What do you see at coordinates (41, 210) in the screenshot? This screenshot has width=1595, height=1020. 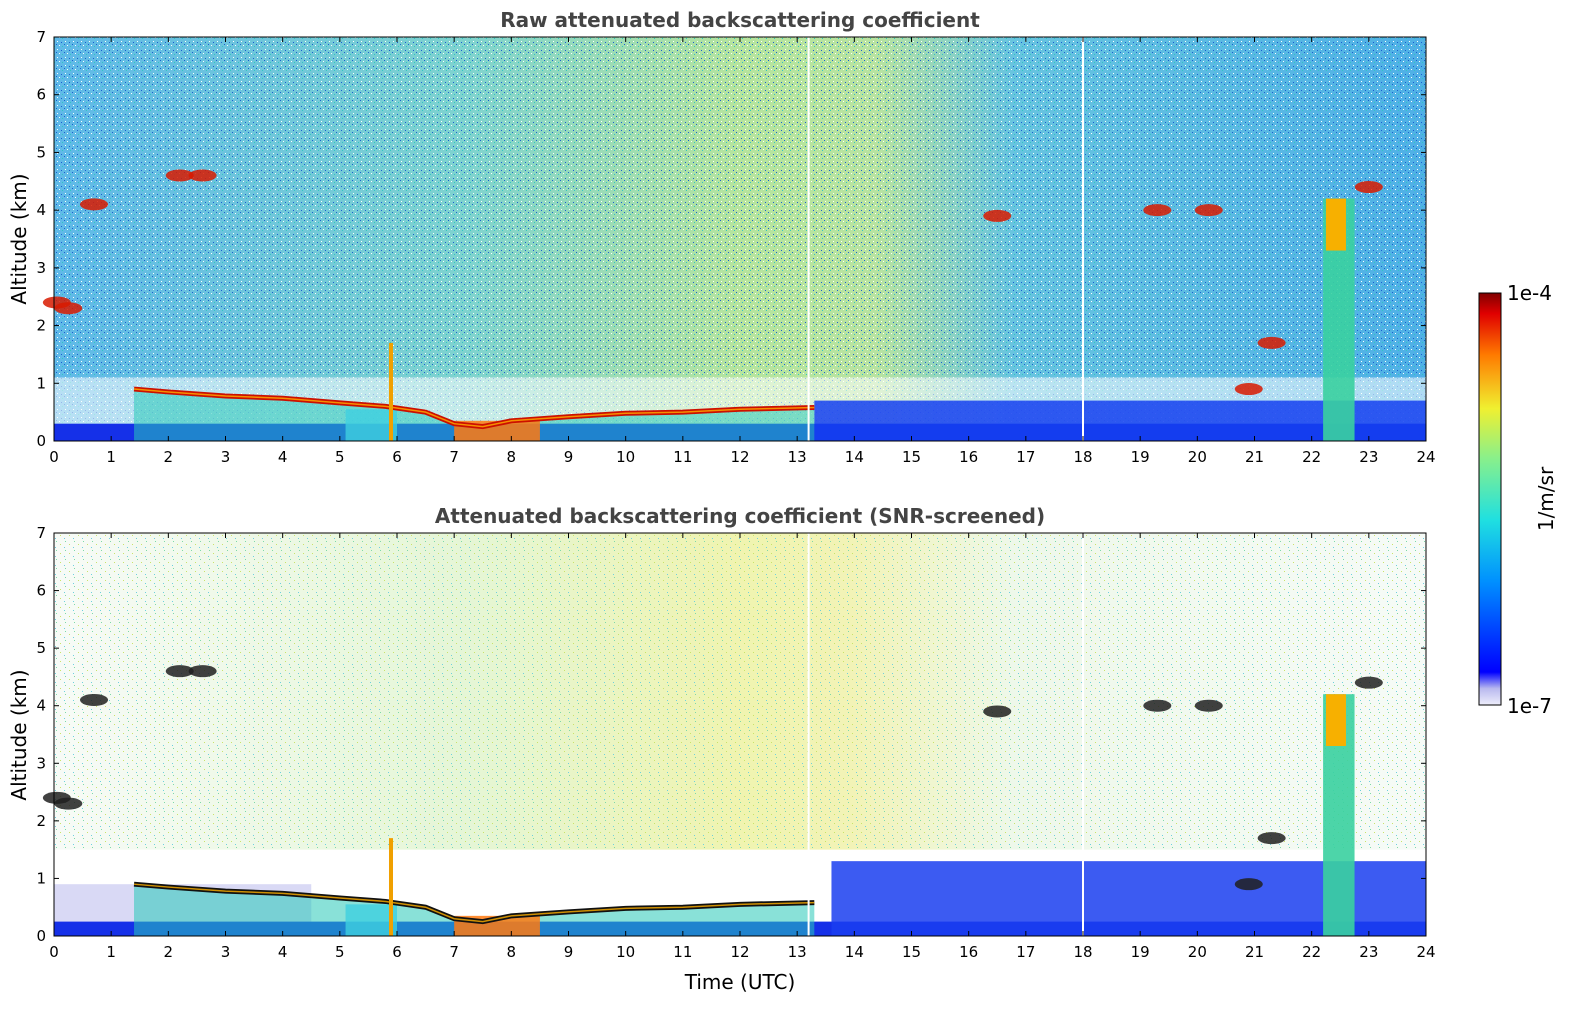 I see `y-tick-label: 4` at bounding box center [41, 210].